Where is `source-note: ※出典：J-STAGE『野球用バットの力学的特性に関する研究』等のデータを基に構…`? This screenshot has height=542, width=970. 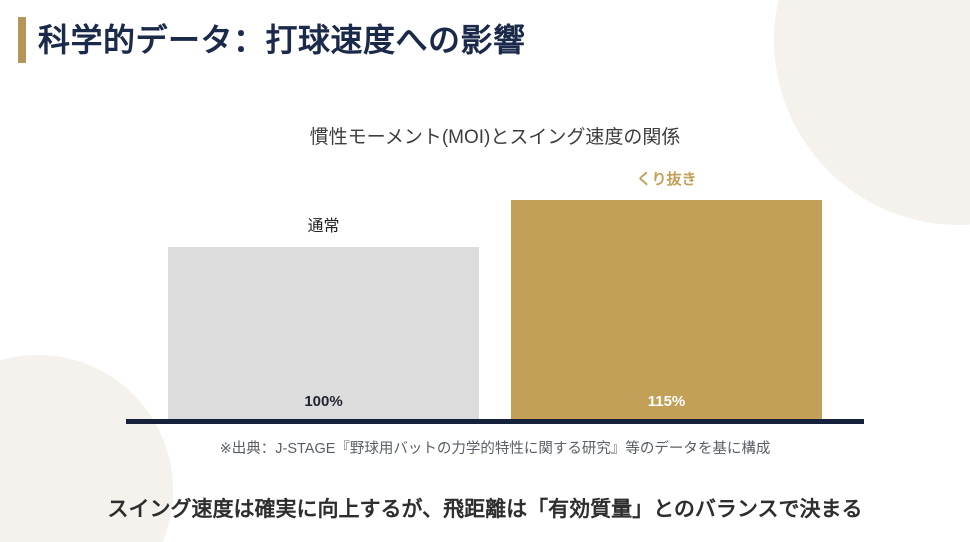 source-note: ※出典：J-STAGE『野球用バットの力学的特性に関する研究』等のデータを基に構… is located at coordinates (495, 449).